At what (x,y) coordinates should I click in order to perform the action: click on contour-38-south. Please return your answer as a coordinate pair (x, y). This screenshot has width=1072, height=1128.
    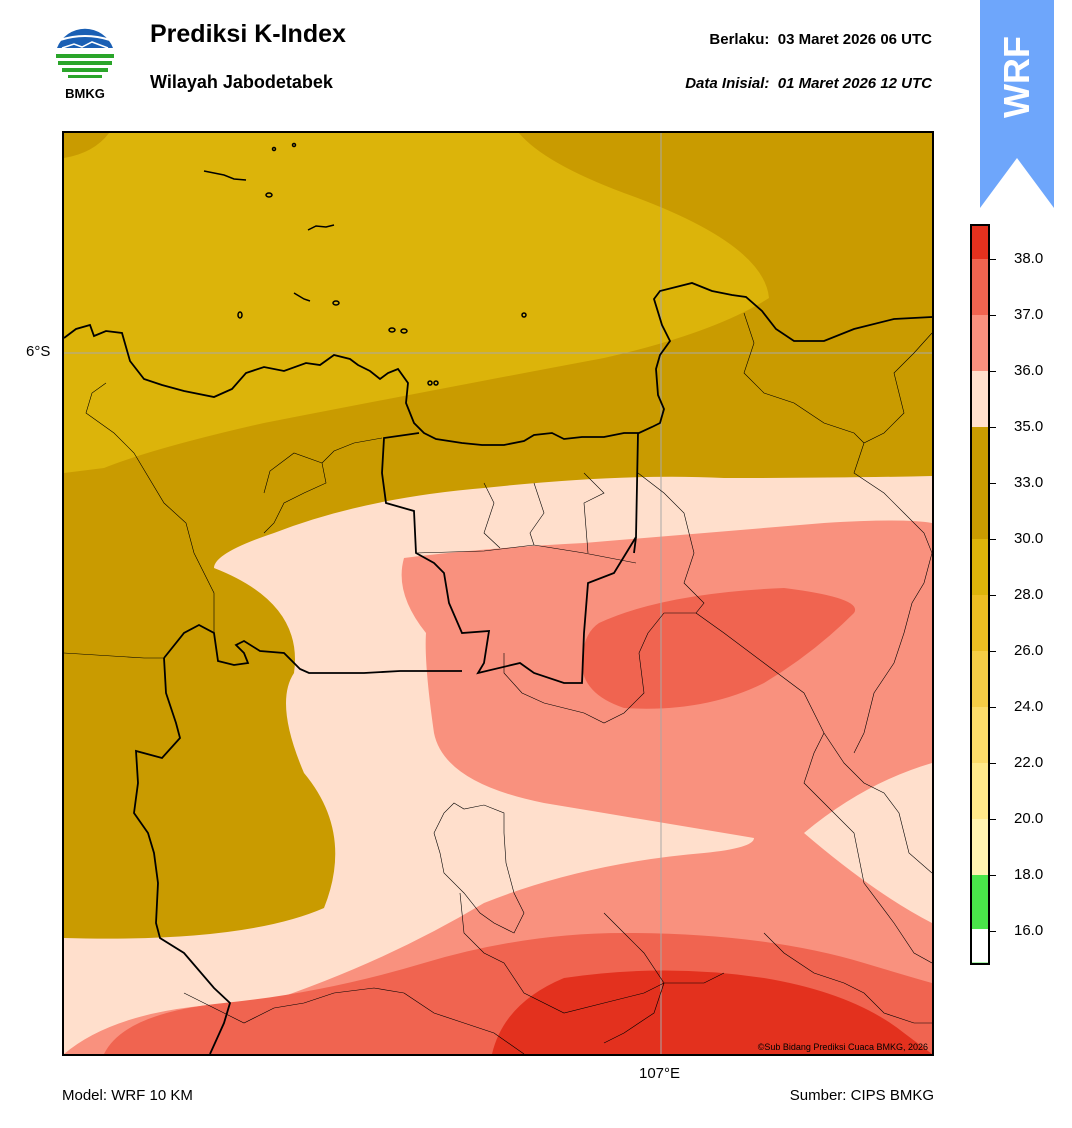
    Looking at the image, I should click on (712, 1012).